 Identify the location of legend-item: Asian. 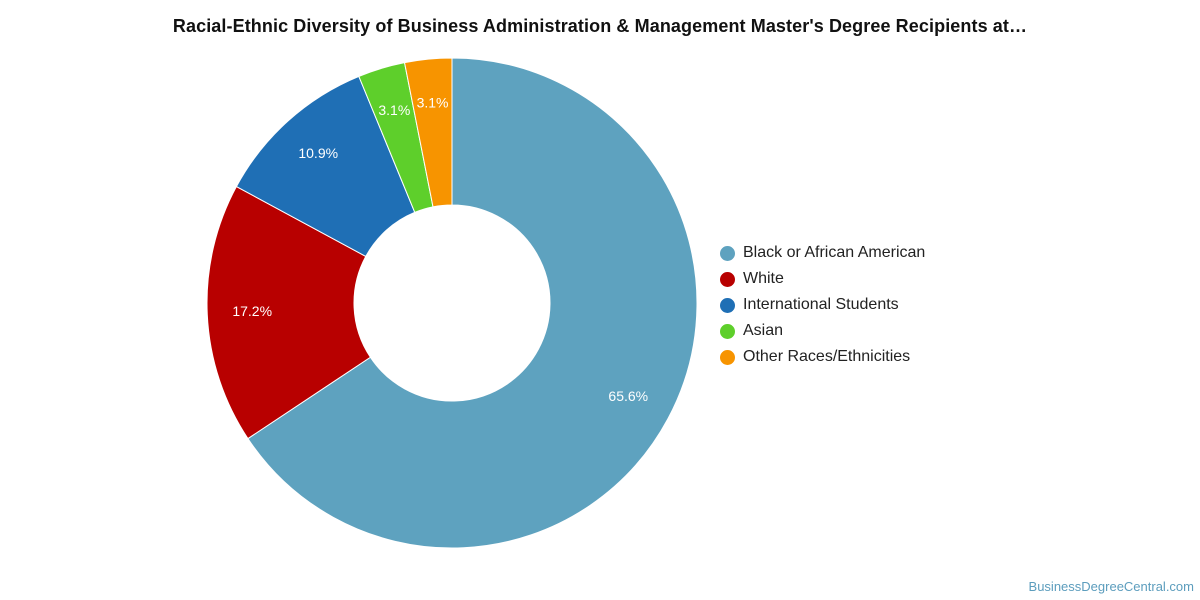
(822, 331).